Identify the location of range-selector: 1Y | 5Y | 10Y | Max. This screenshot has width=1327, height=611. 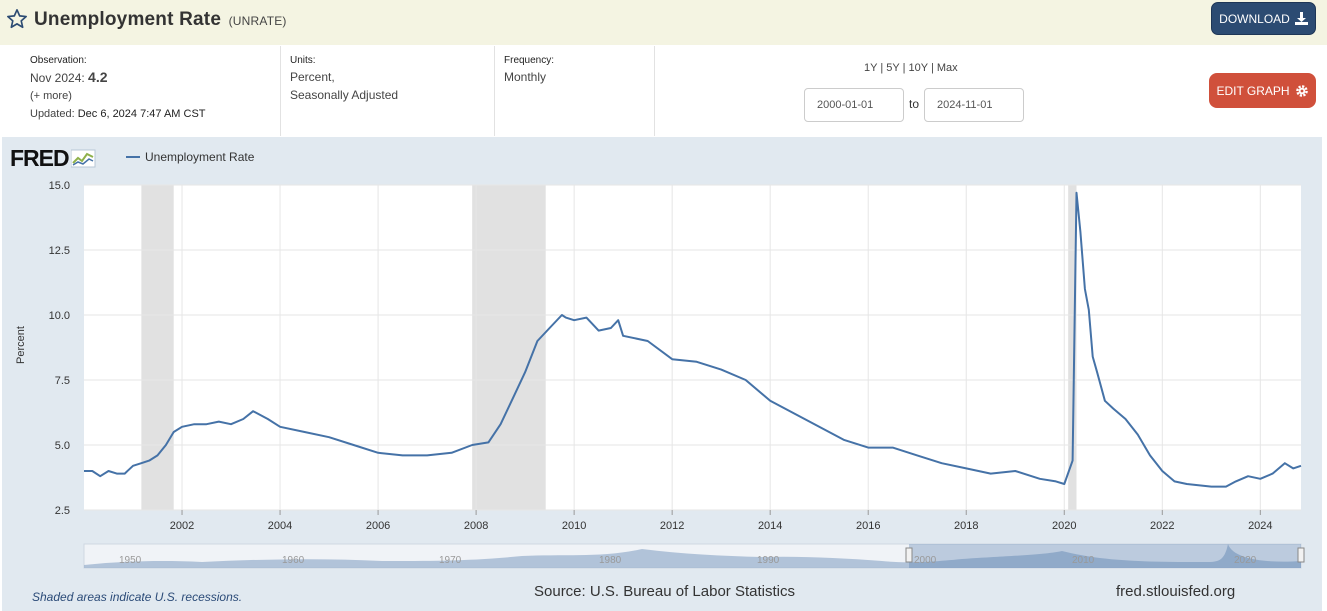
(911, 68).